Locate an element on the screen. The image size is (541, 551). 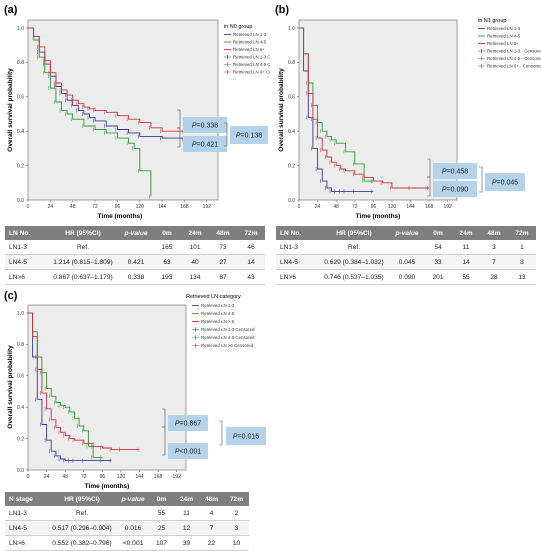
table-cell: 73 is located at coordinates (223, 247).